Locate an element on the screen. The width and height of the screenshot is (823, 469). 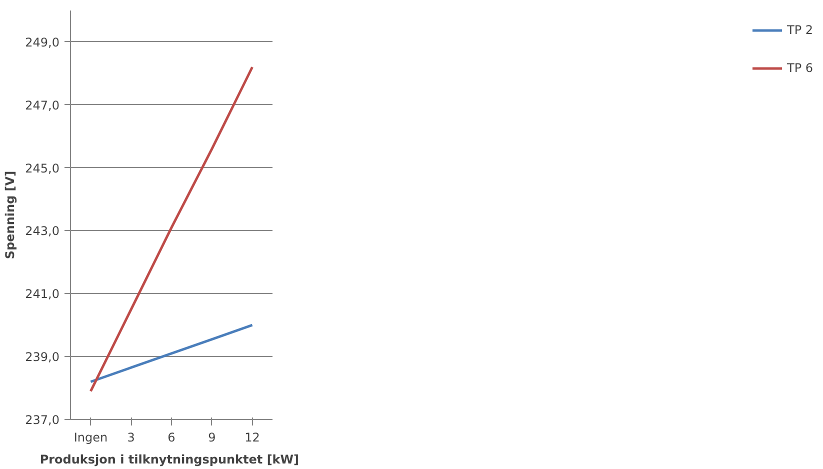
y-tick-label: 243,0 is located at coordinates (42, 231).